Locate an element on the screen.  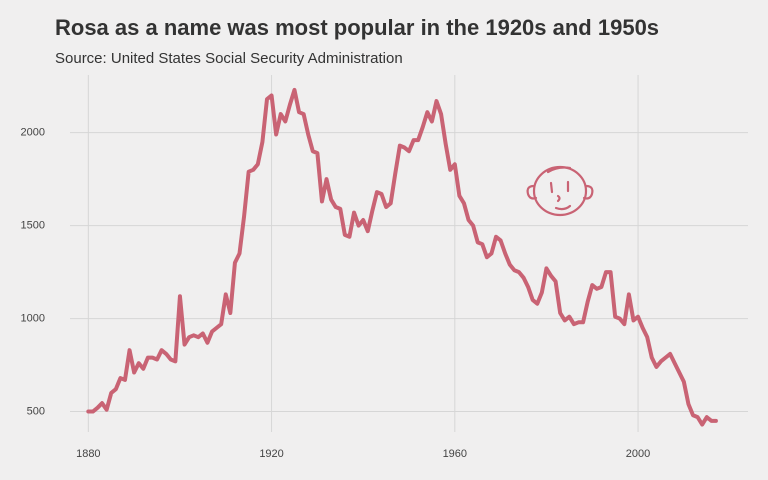
x-tick-label: 1960 is located at coordinates (455, 454).